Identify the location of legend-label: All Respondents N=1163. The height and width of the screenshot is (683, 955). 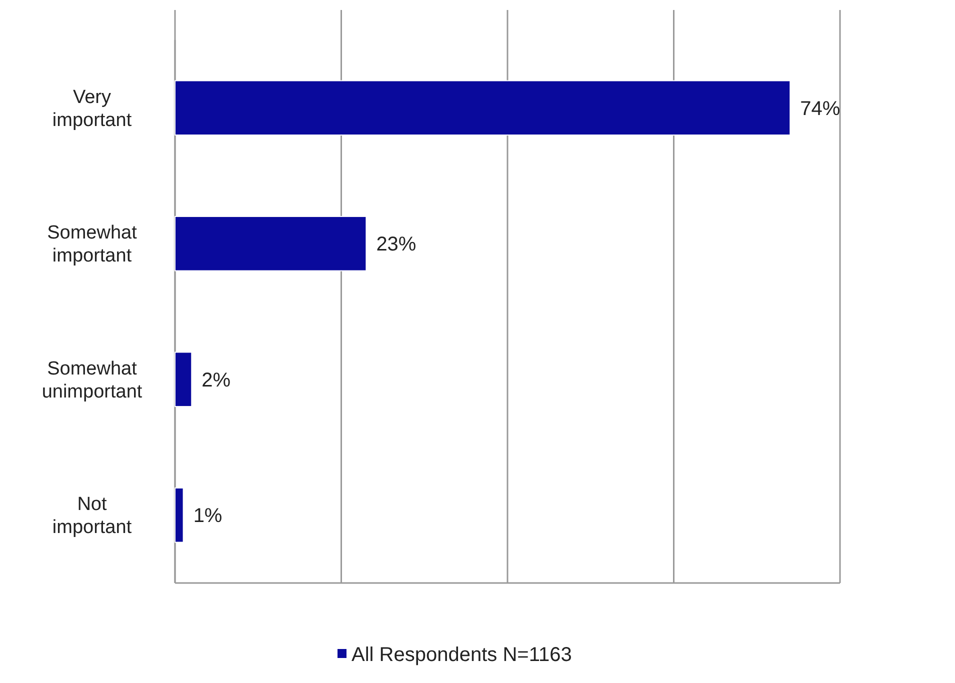
(462, 655).